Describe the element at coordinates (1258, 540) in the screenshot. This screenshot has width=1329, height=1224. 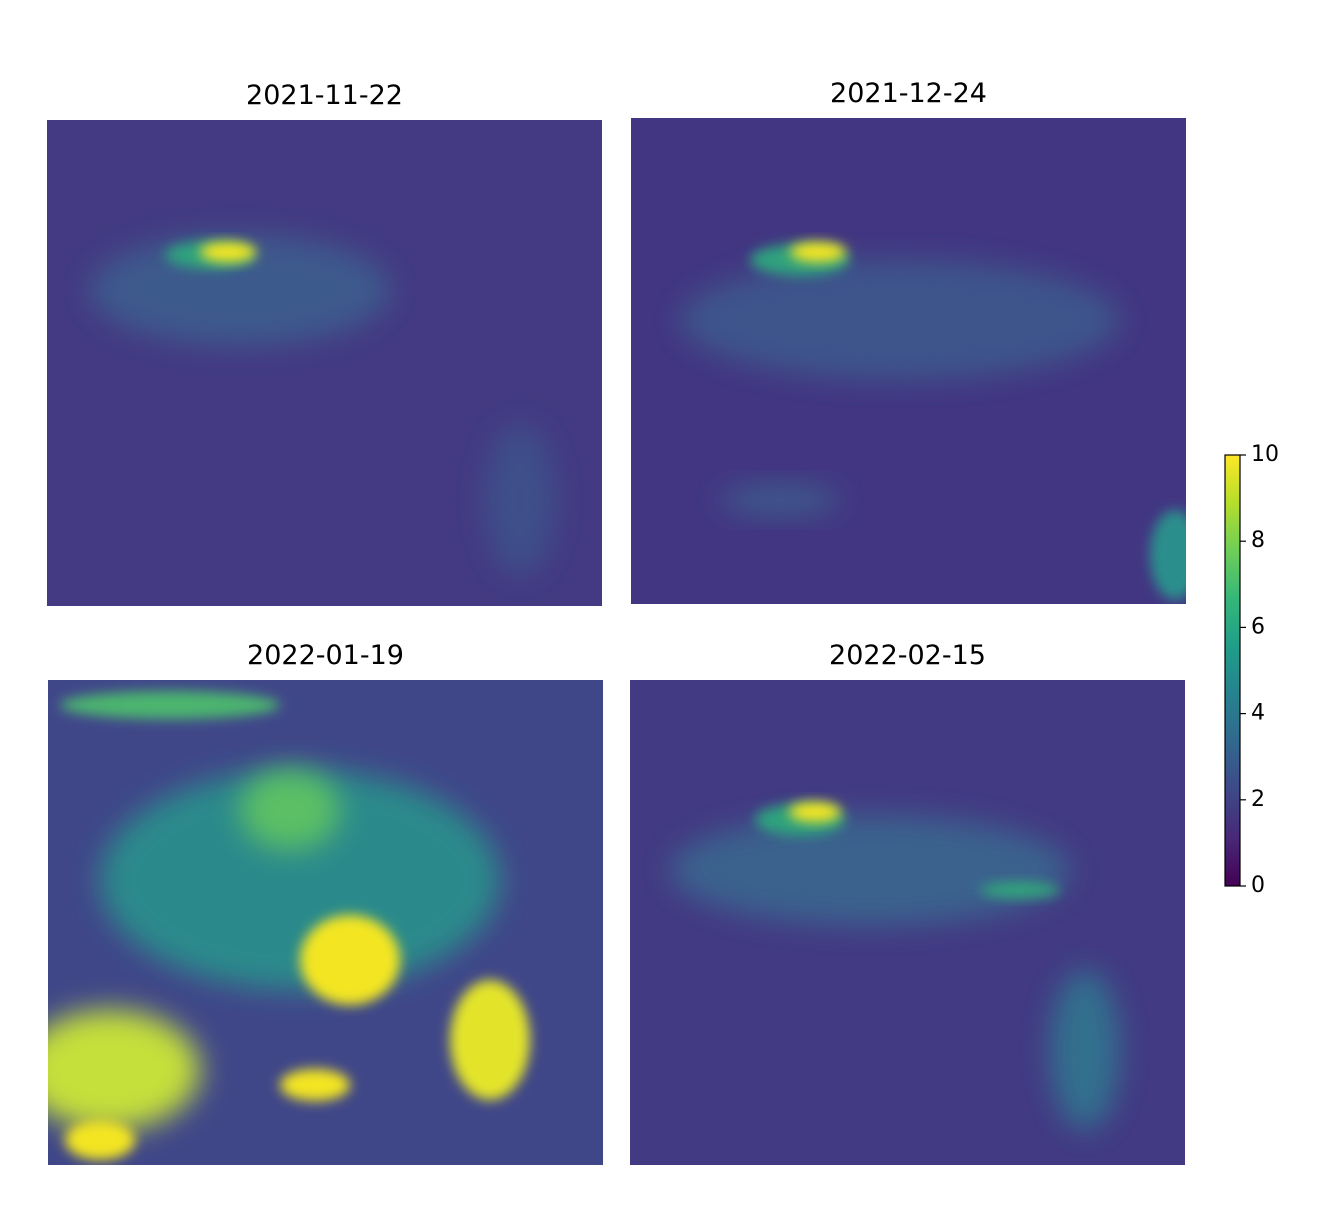
I see `colorbar-tick-label: 8` at that location.